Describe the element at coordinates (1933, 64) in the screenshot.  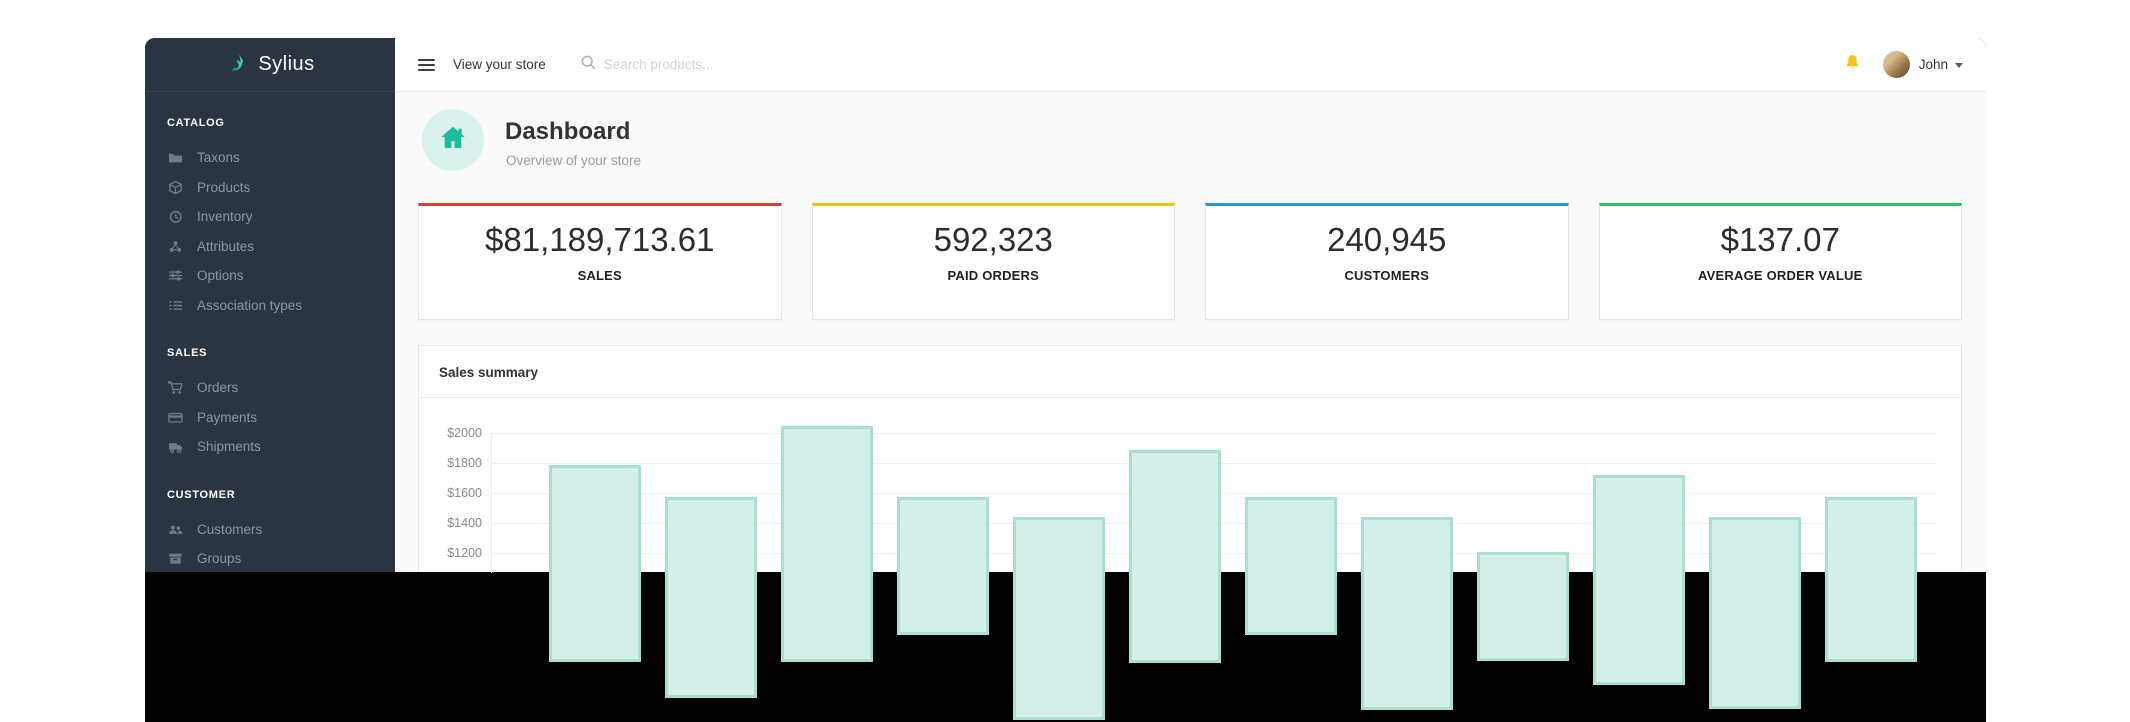
I see `user-name: John` at that location.